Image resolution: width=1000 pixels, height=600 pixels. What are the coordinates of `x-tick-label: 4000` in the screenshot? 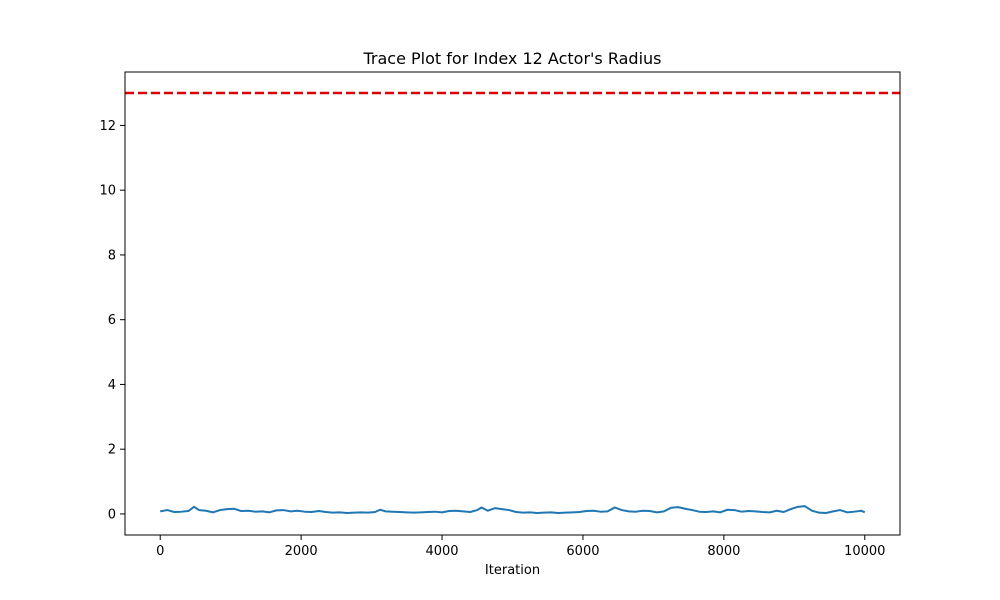 It's located at (441, 551).